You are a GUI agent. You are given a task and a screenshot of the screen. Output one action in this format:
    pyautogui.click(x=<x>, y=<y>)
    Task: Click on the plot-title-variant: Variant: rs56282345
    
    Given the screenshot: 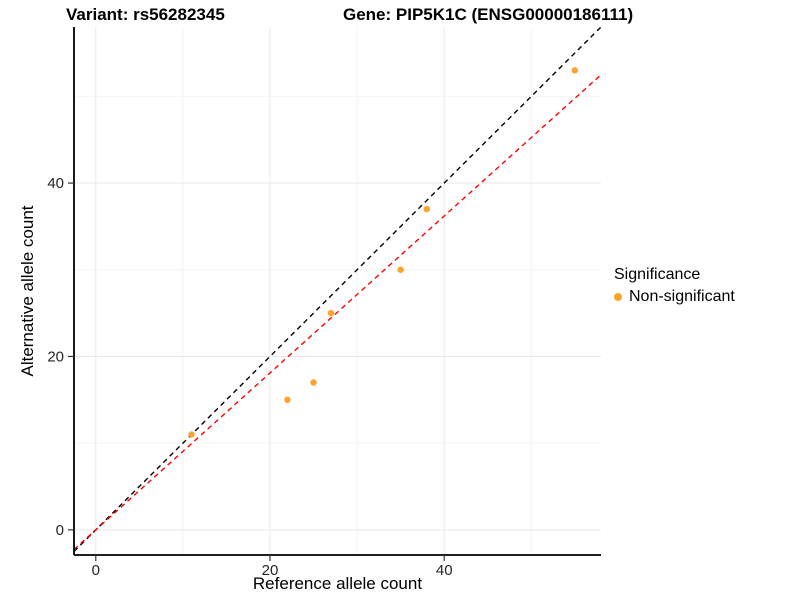 What is the action you would take?
    pyautogui.click(x=145, y=14)
    